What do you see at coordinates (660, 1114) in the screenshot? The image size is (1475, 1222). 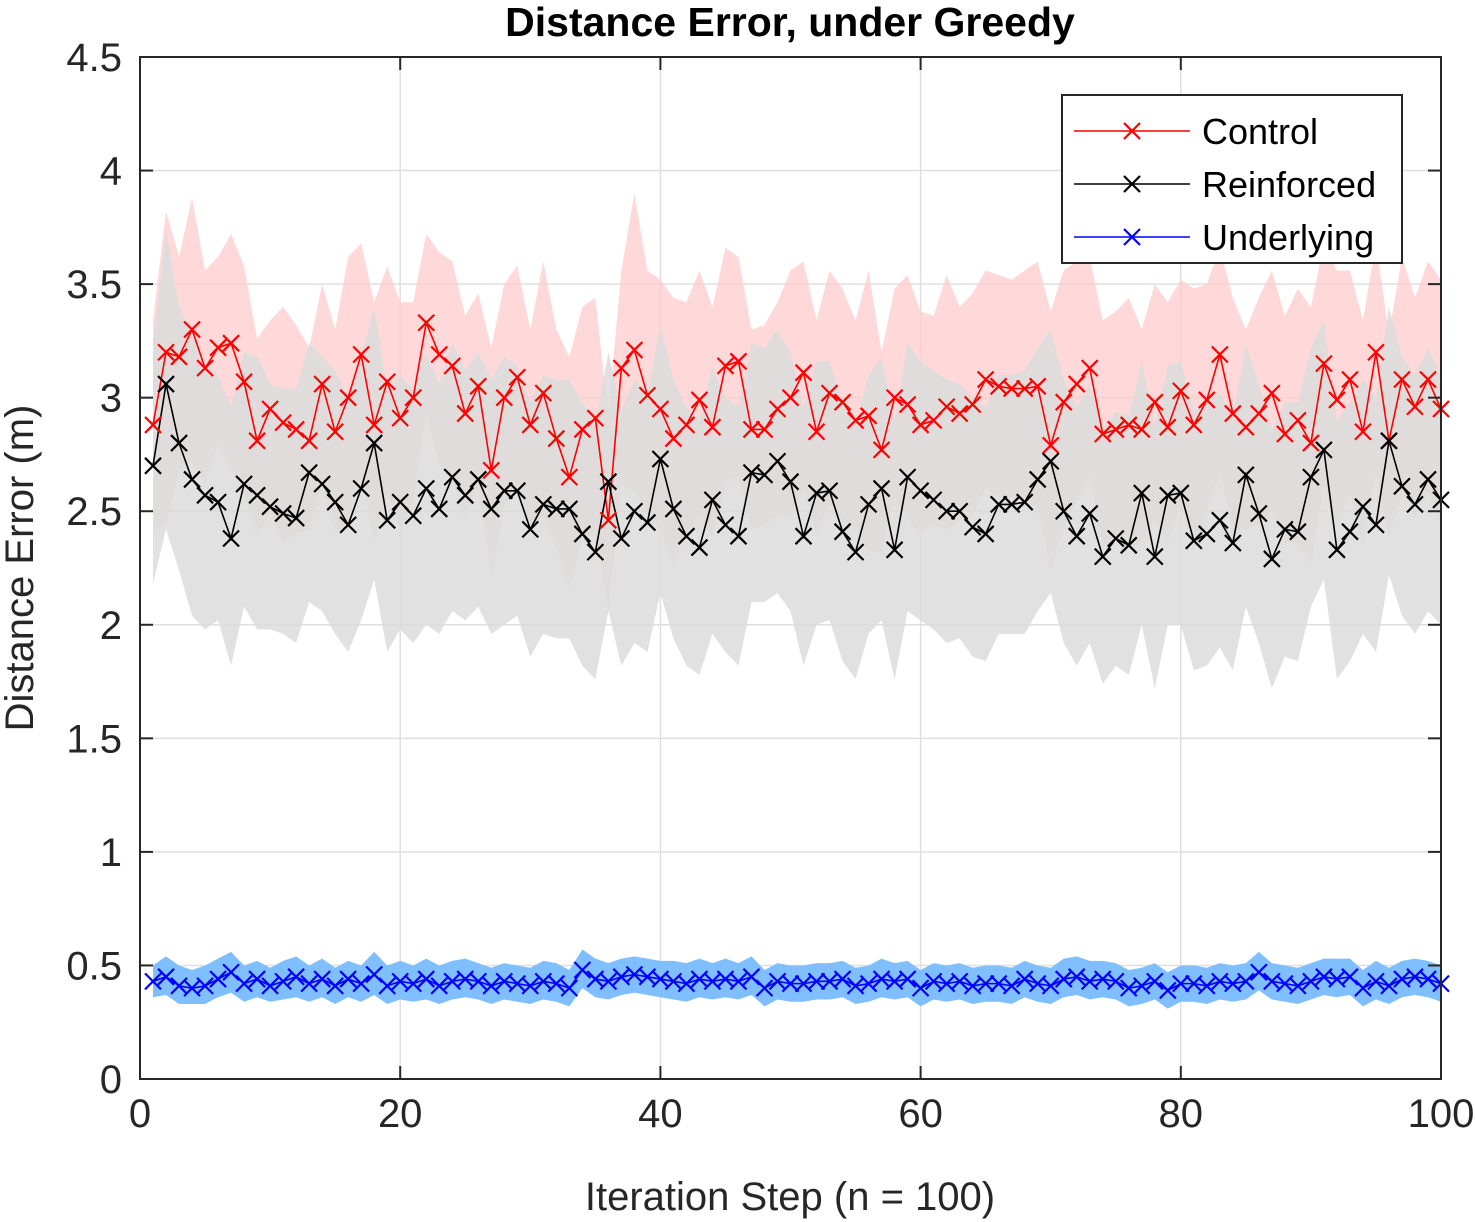 I see `x-tick-label: 40` at bounding box center [660, 1114].